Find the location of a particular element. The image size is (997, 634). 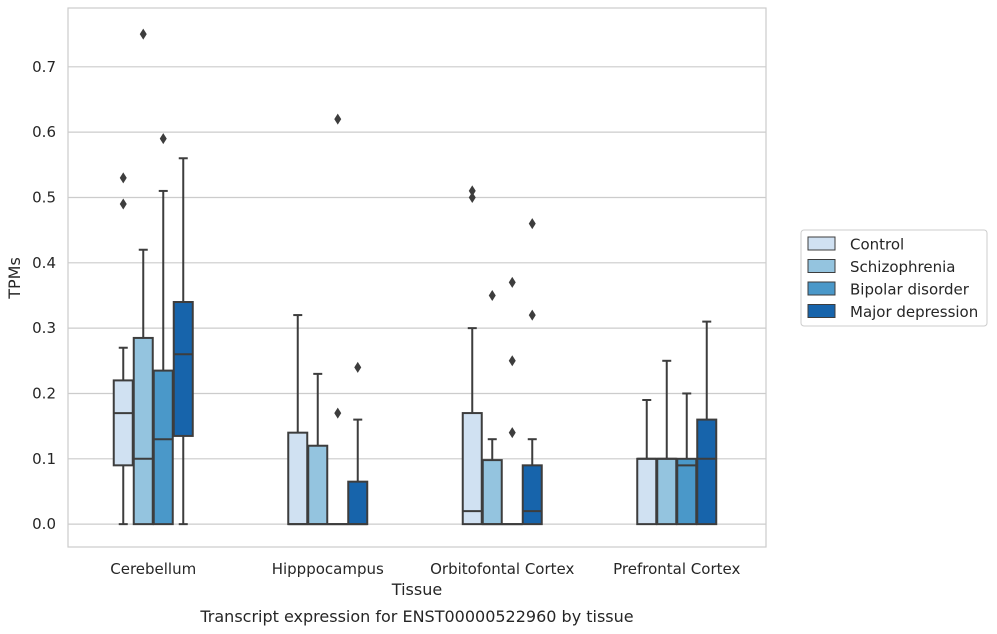

y-tick-label: 0.1 is located at coordinates (44, 459).